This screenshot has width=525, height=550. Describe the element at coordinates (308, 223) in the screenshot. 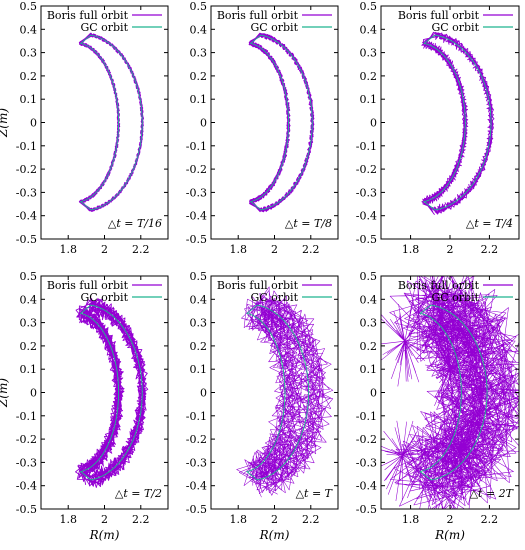

I see `timestep-annotation: △t = T/8` at that location.